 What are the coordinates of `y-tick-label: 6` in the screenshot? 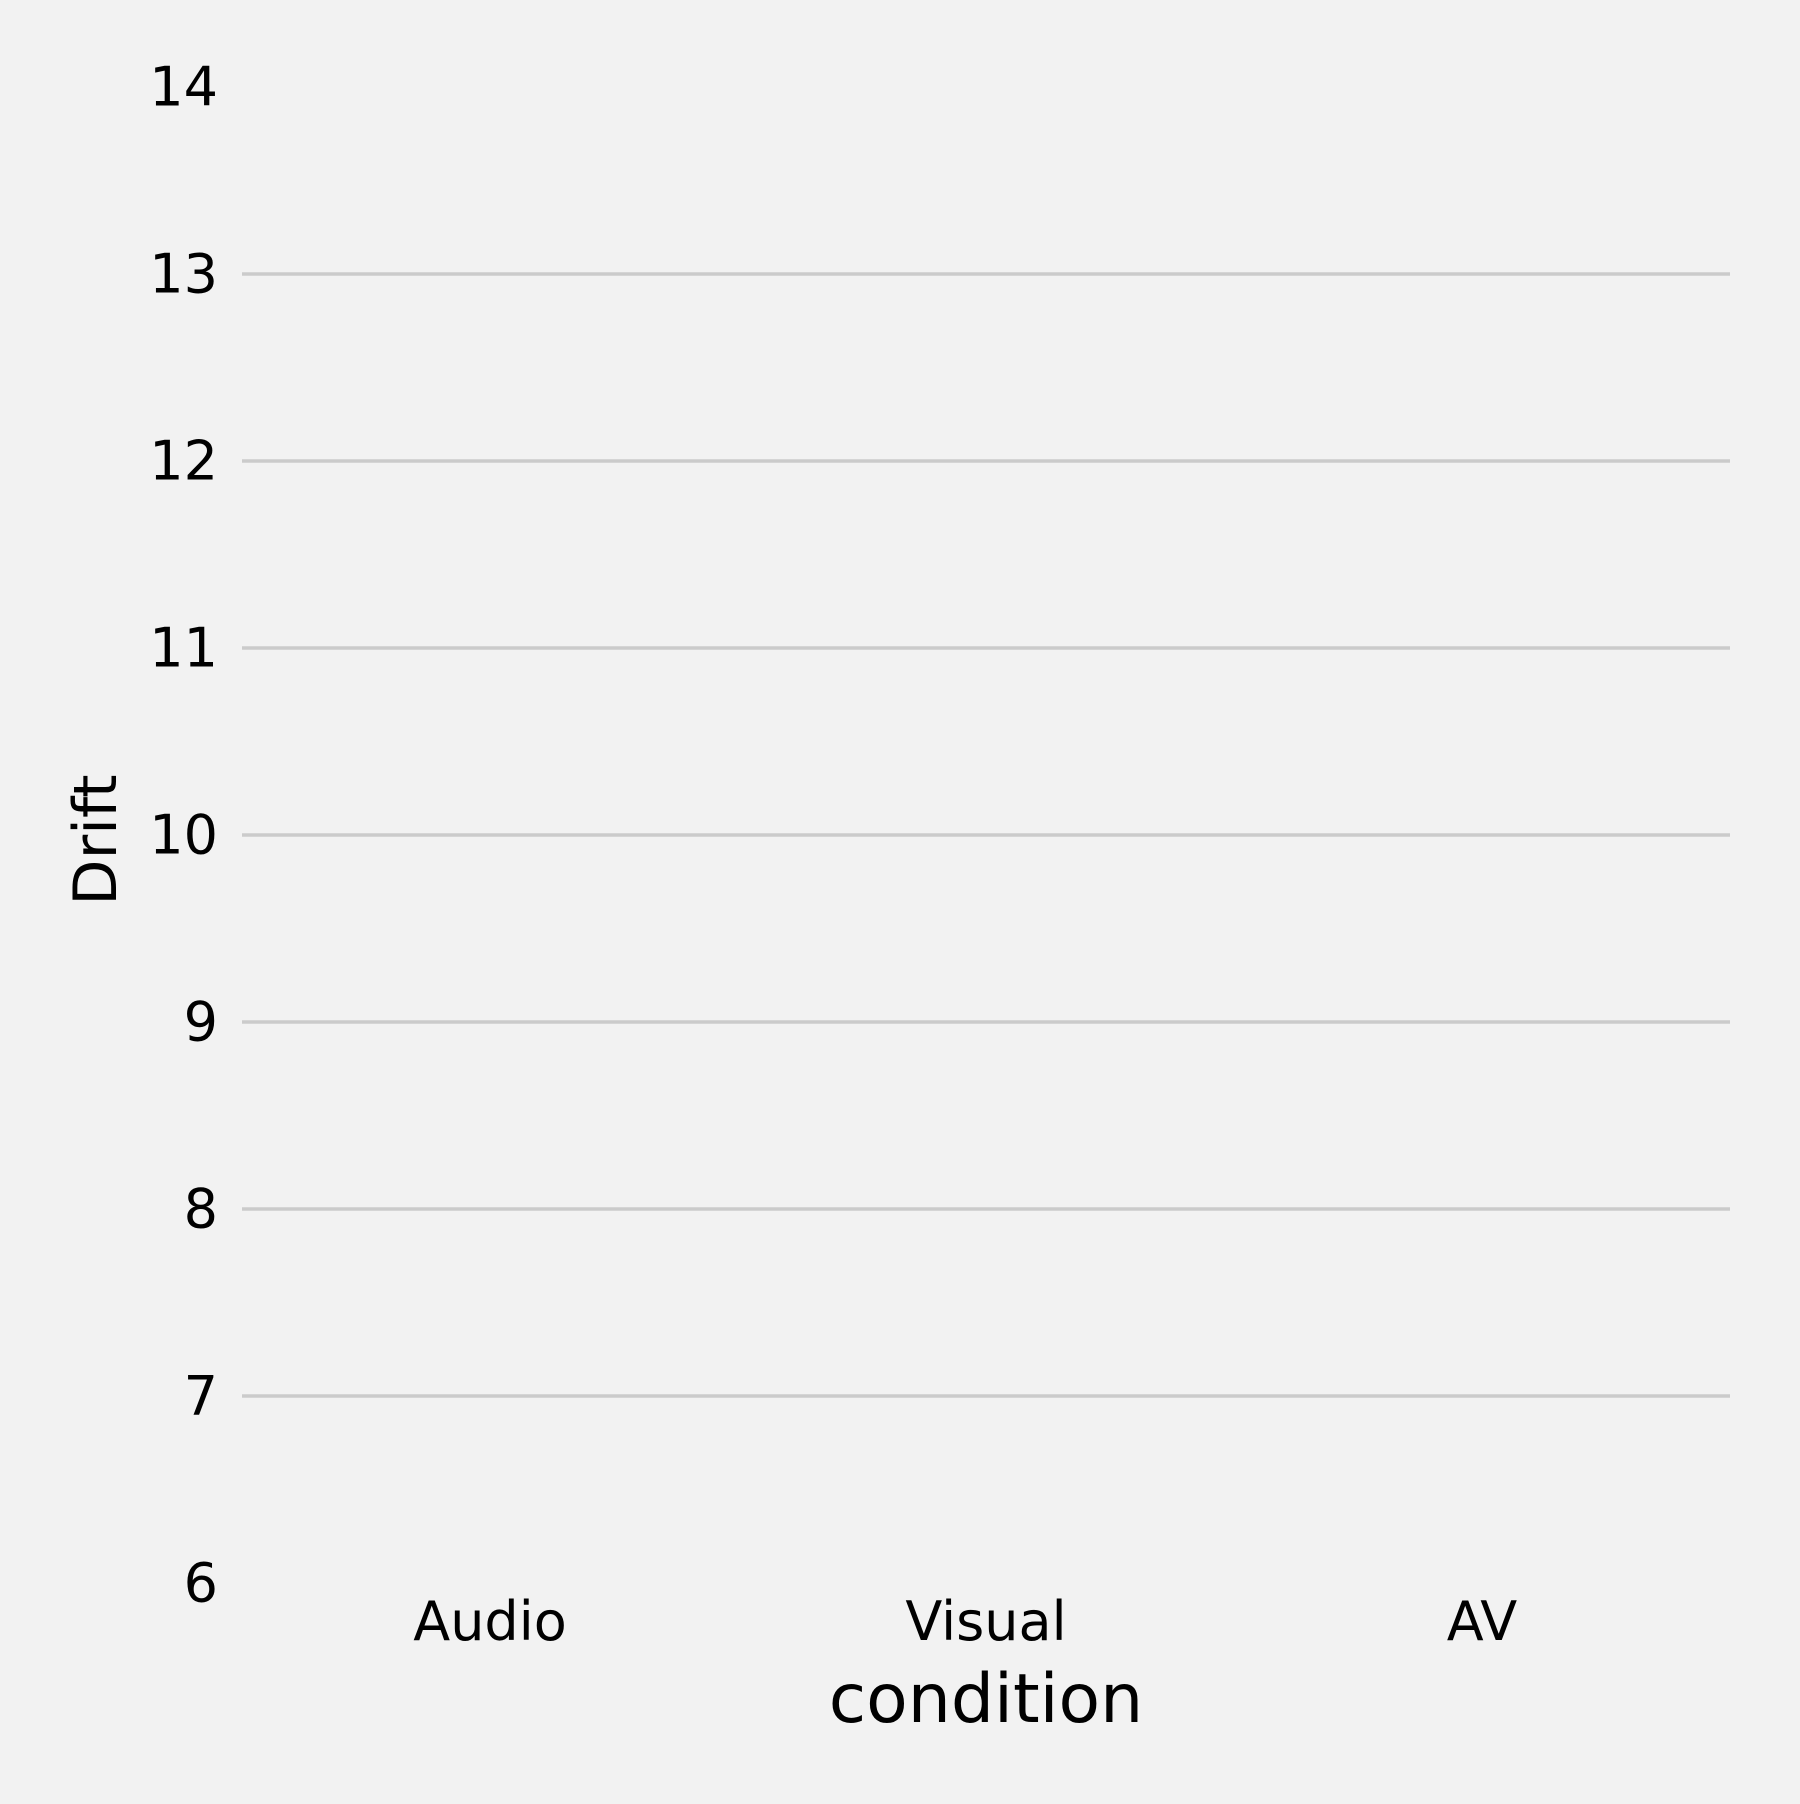 It's located at (201, 1583).